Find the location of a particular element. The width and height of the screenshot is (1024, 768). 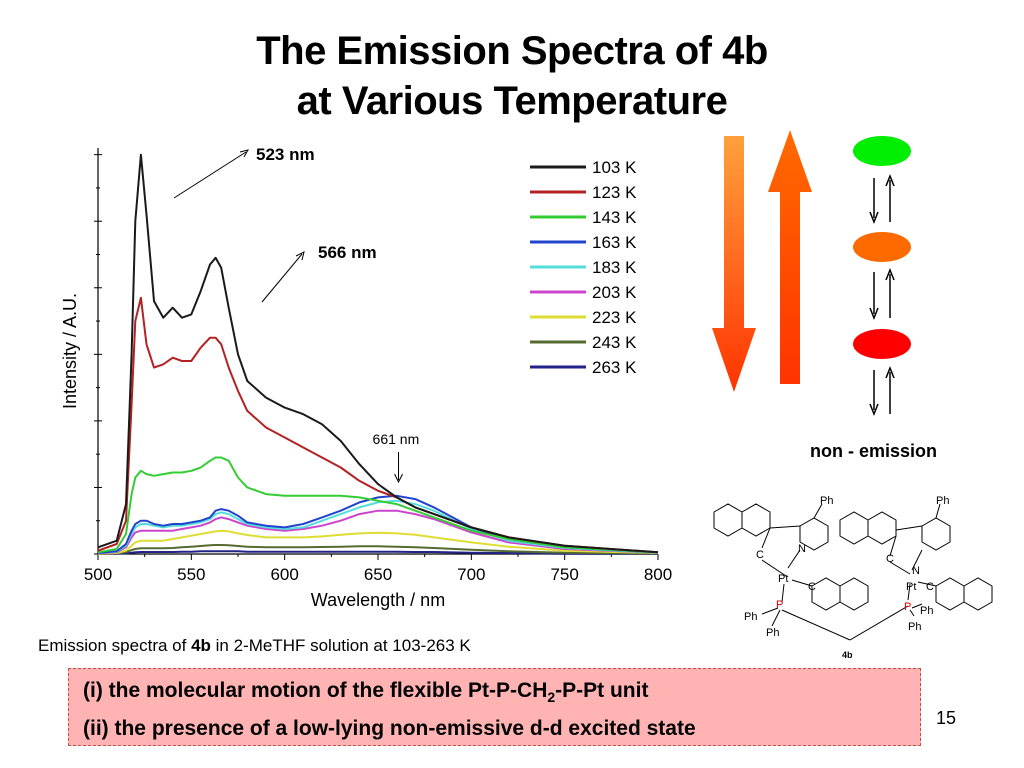

peak-label: 566 nm is located at coordinates (347, 252).